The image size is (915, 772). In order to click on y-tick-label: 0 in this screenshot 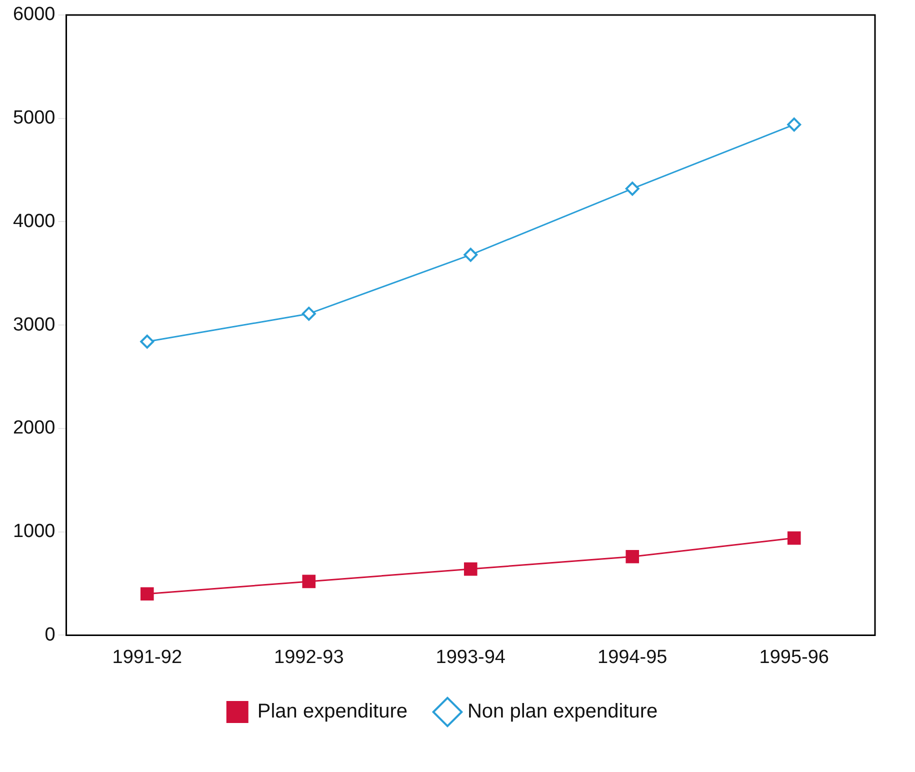, I will do `click(50, 635)`.